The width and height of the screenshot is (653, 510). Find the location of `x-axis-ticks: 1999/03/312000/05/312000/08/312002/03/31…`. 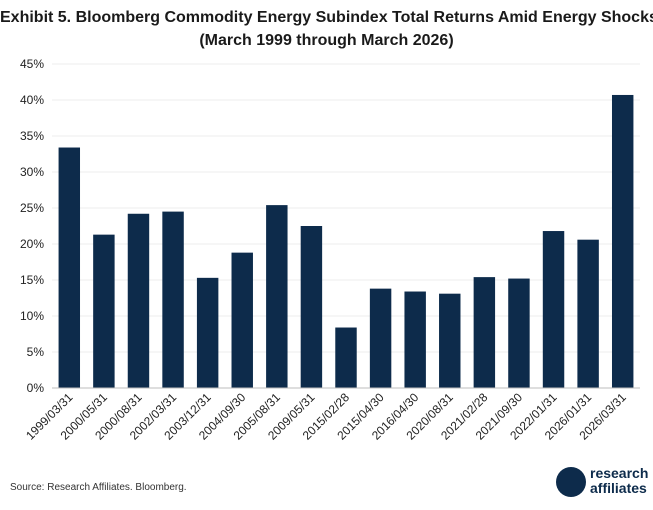

x-axis-ticks: 1999/03/312000/05/312000/08/312002/03/31… is located at coordinates (326, 416).